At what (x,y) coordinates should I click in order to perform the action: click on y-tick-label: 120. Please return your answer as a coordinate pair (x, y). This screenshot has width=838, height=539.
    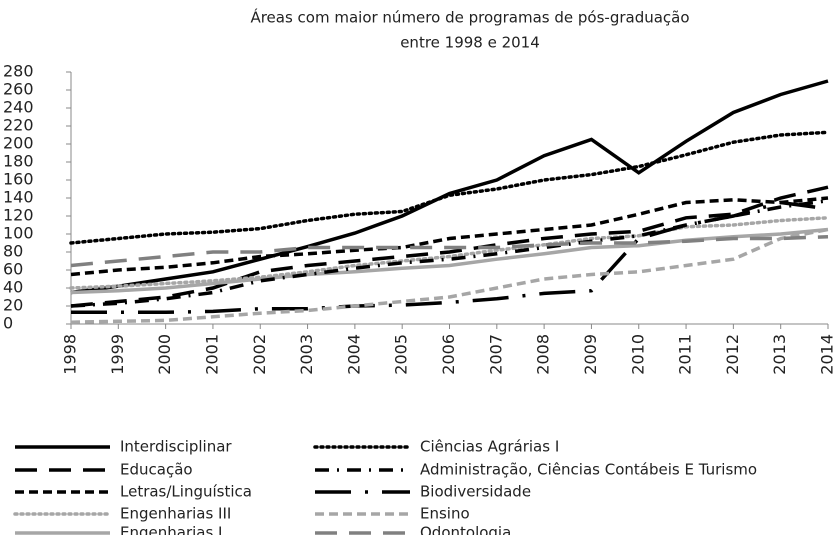
    Looking at the image, I should click on (18, 215).